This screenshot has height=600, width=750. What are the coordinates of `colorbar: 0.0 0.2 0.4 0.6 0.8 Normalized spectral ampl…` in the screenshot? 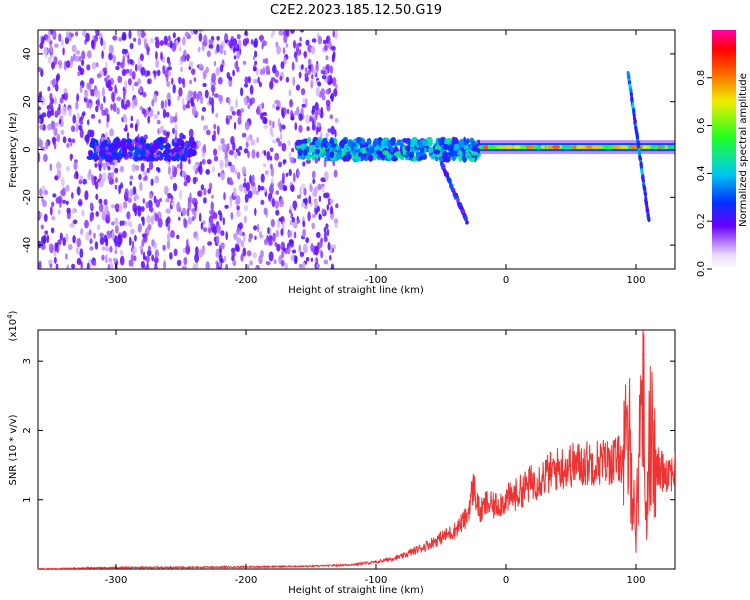 It's located at (722, 153).